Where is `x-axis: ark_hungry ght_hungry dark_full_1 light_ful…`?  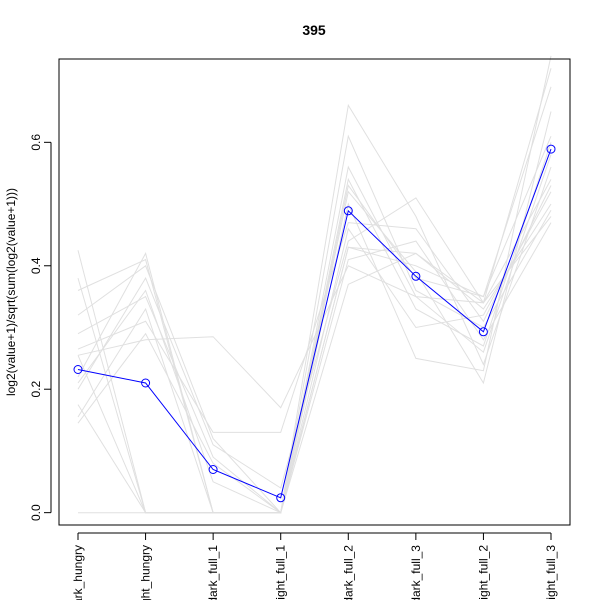
x-axis: ark_hungry ght_hungry dark_full_1 light_ful… is located at coordinates (314, 568).